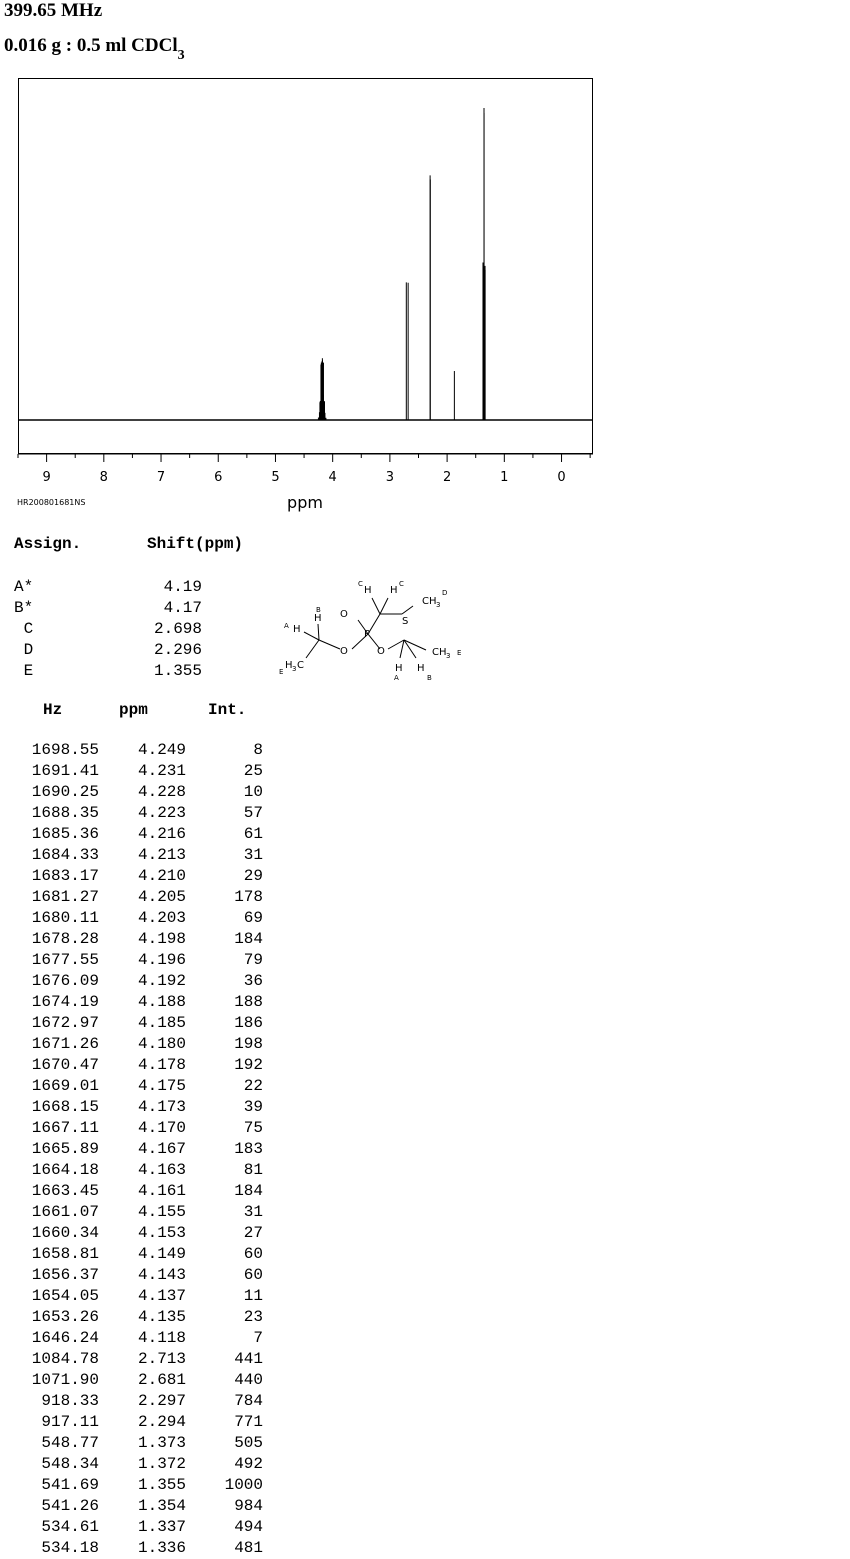 This screenshot has height=1559, width=850. I want to click on sample-subscript: 3, so click(181, 55).